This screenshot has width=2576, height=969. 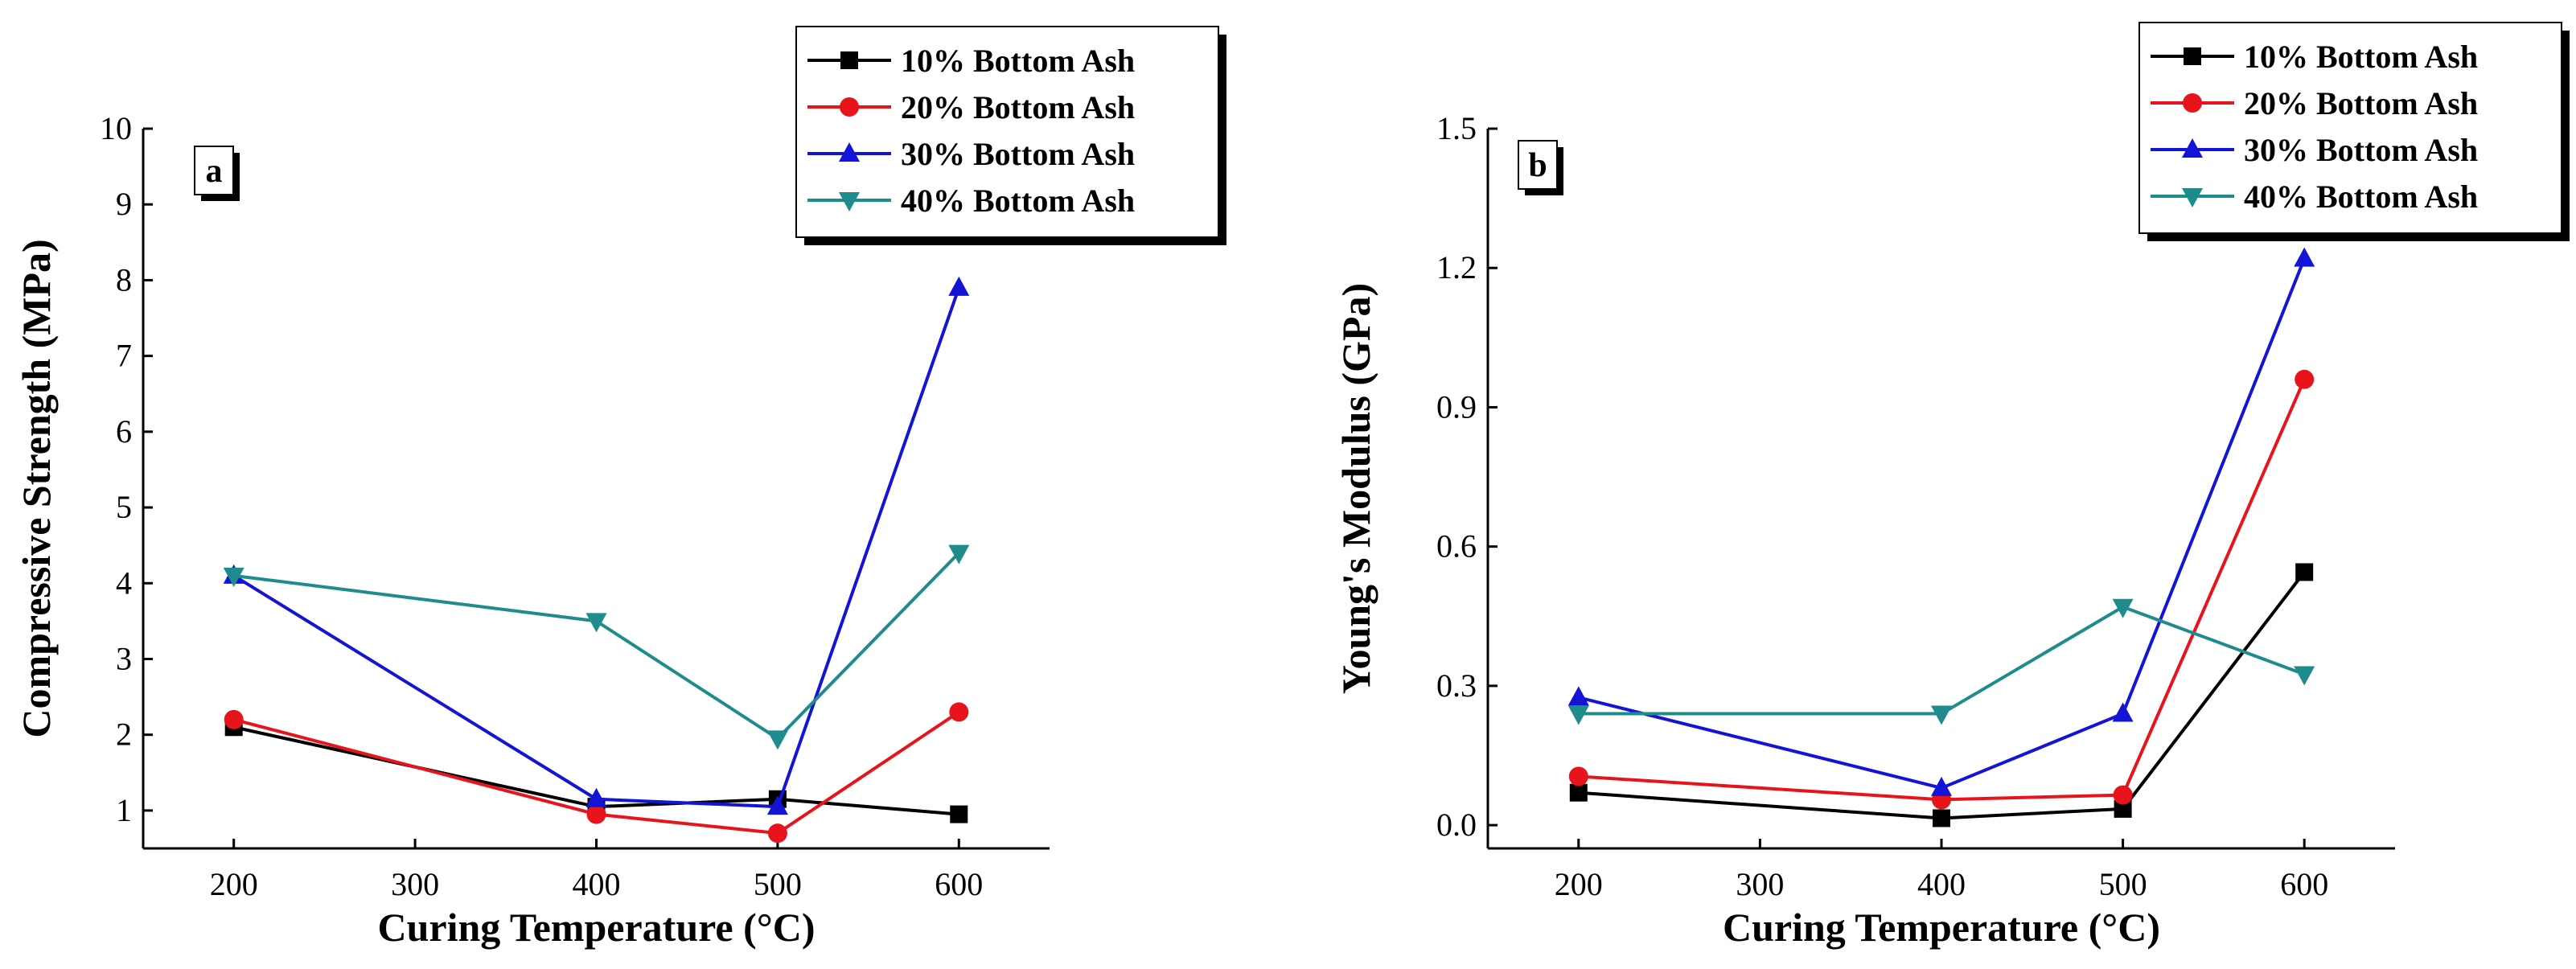 I want to click on y-tick-label: 5, so click(x=124, y=507).